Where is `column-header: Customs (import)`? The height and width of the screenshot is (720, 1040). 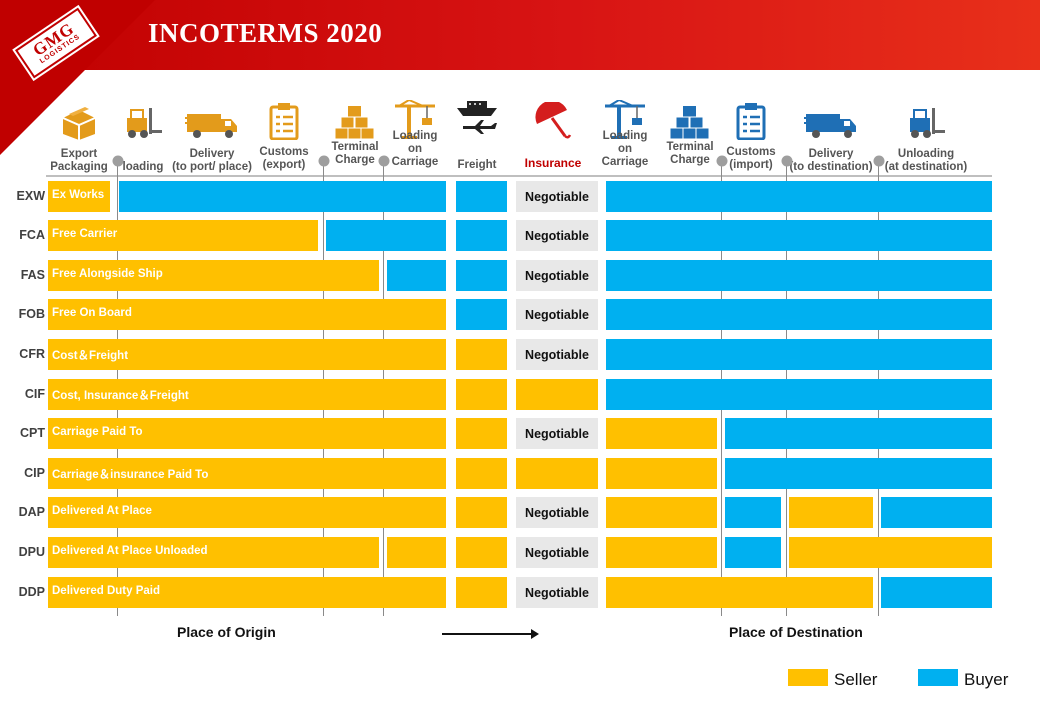 column-header: Customs (import) is located at coordinates (751, 158).